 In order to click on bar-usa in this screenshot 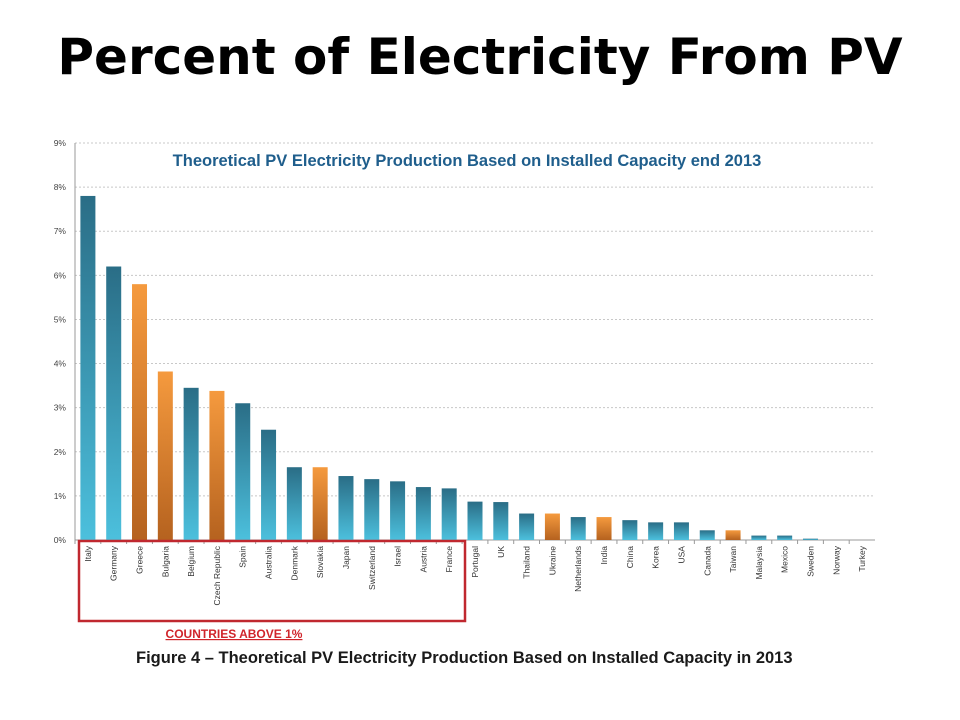, I will do `click(681, 531)`.